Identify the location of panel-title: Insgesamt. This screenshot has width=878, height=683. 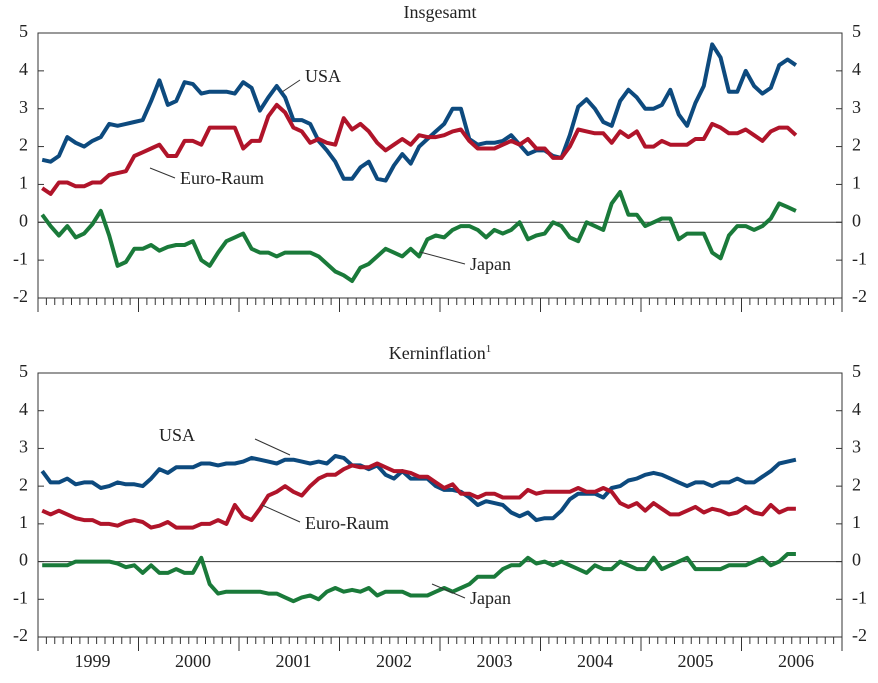
(440, 12).